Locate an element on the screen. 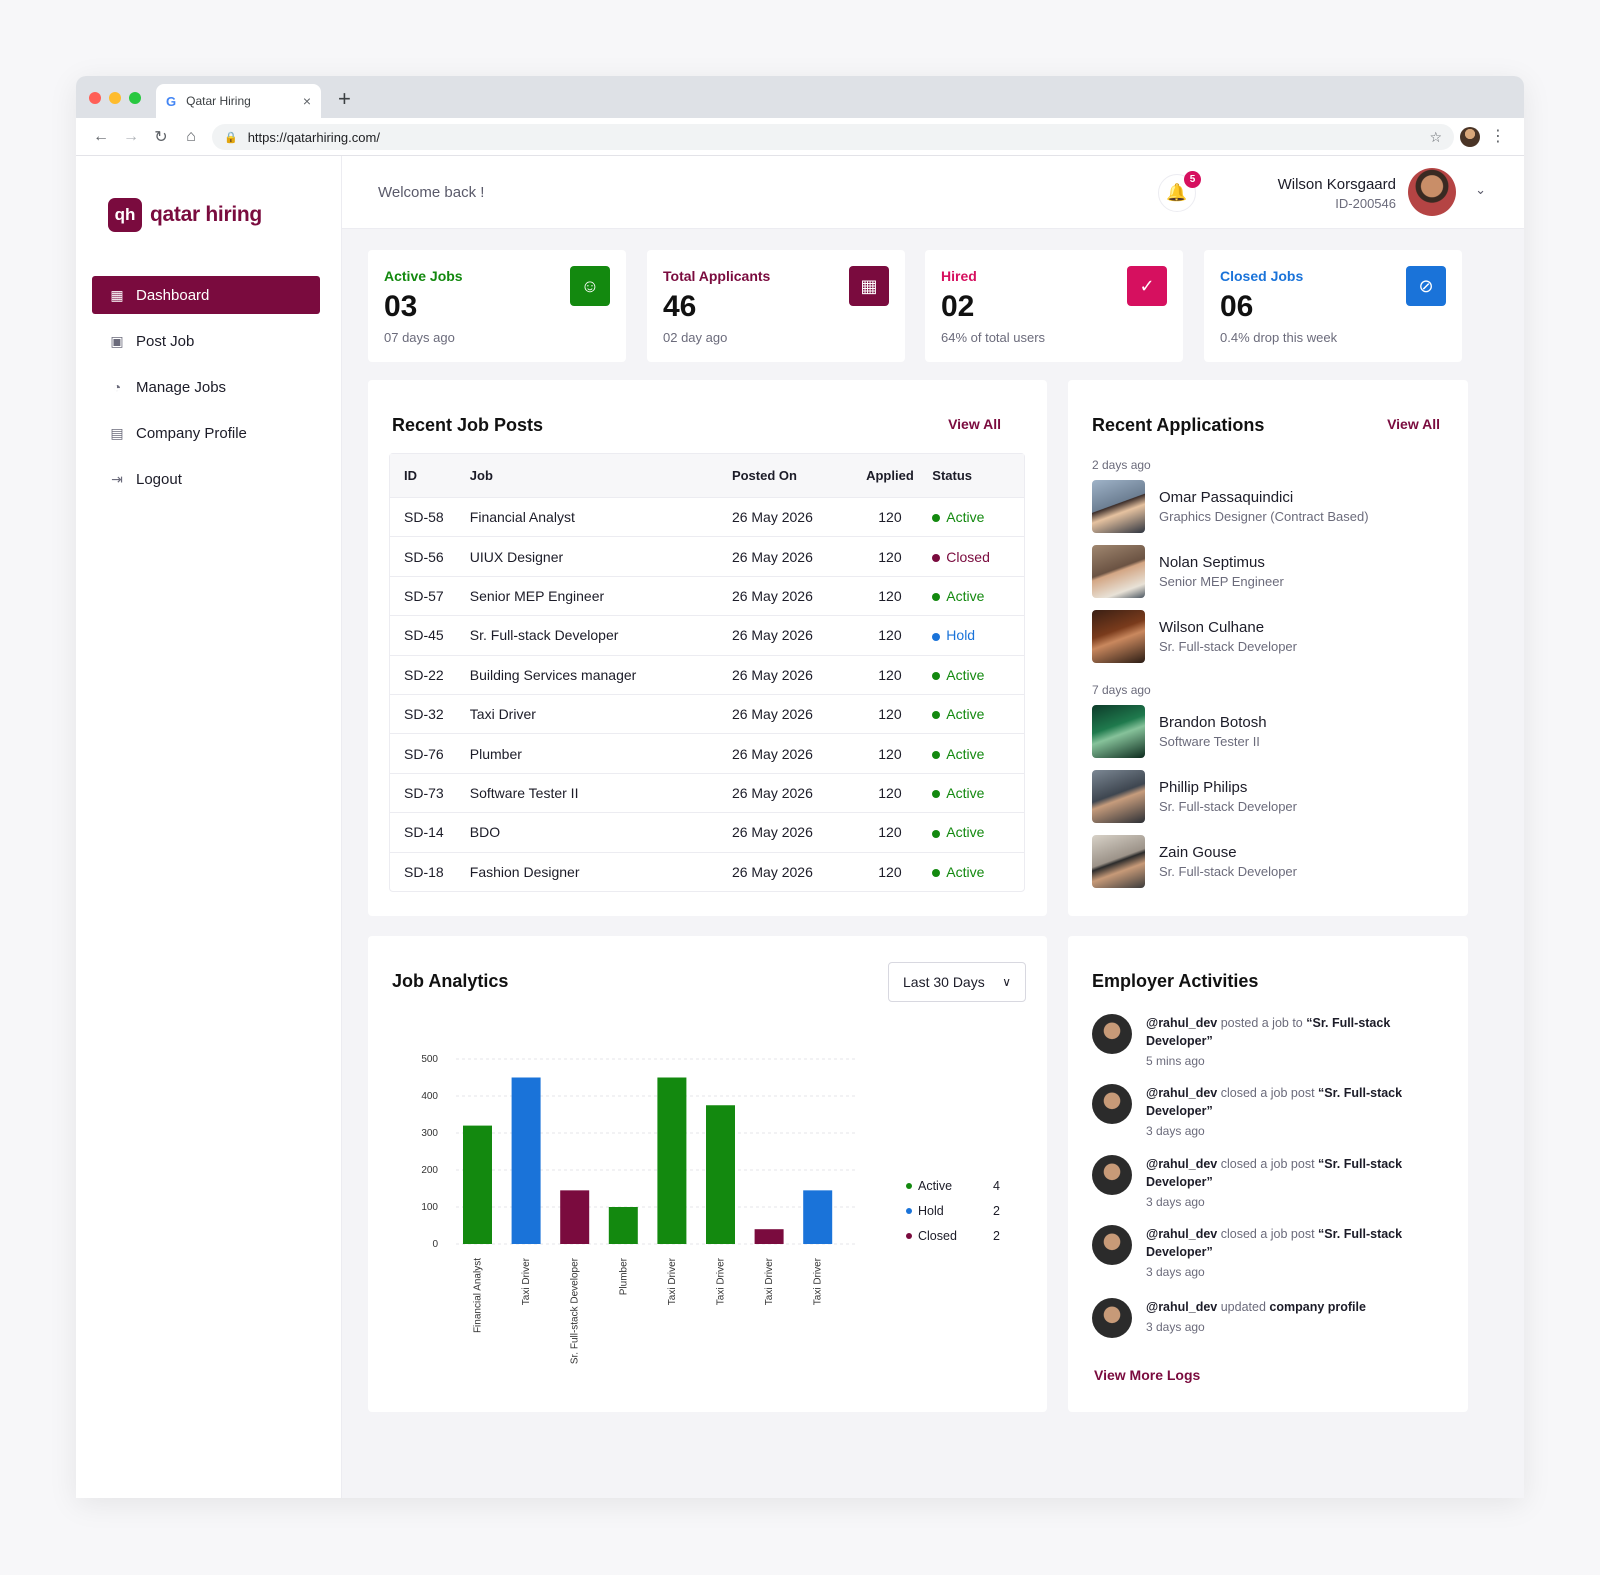  applicant-photo is located at coordinates (1118, 506).